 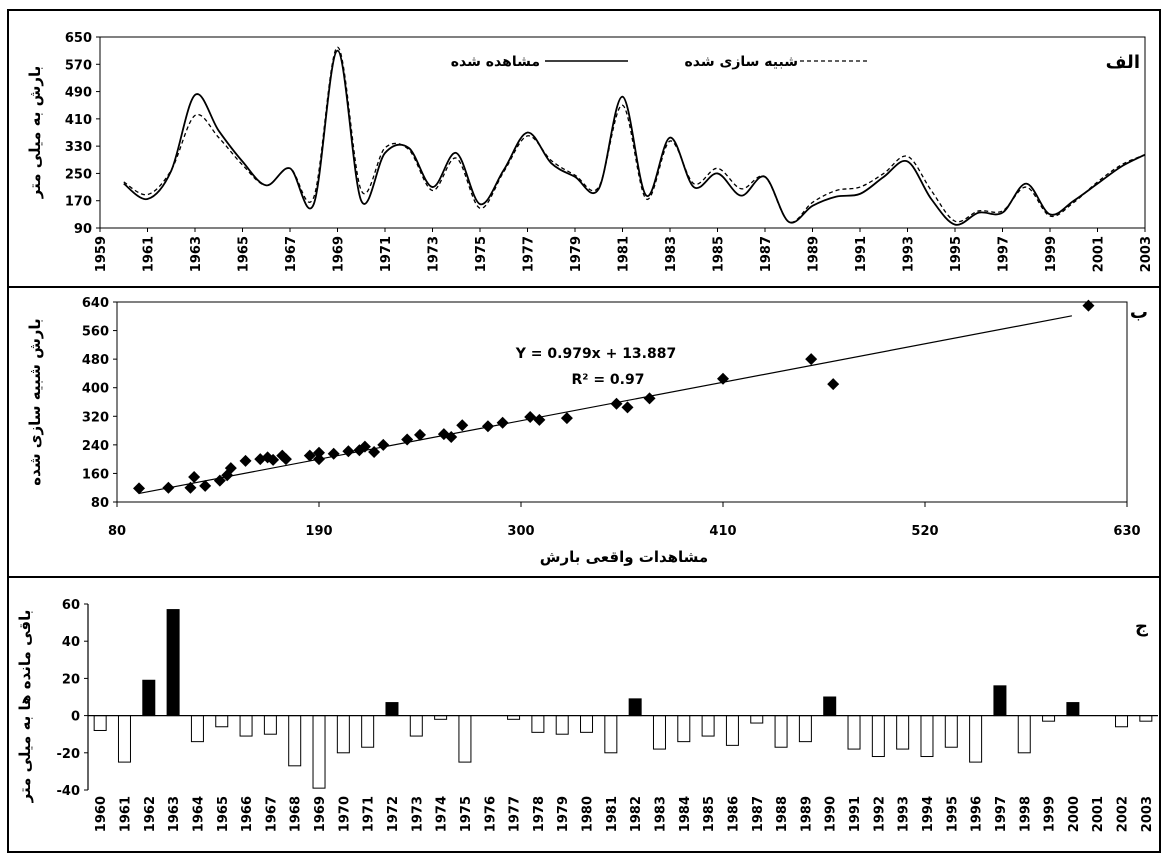 I want to click on panel-b-r-squared: R² = 0.97, so click(x=608, y=380).